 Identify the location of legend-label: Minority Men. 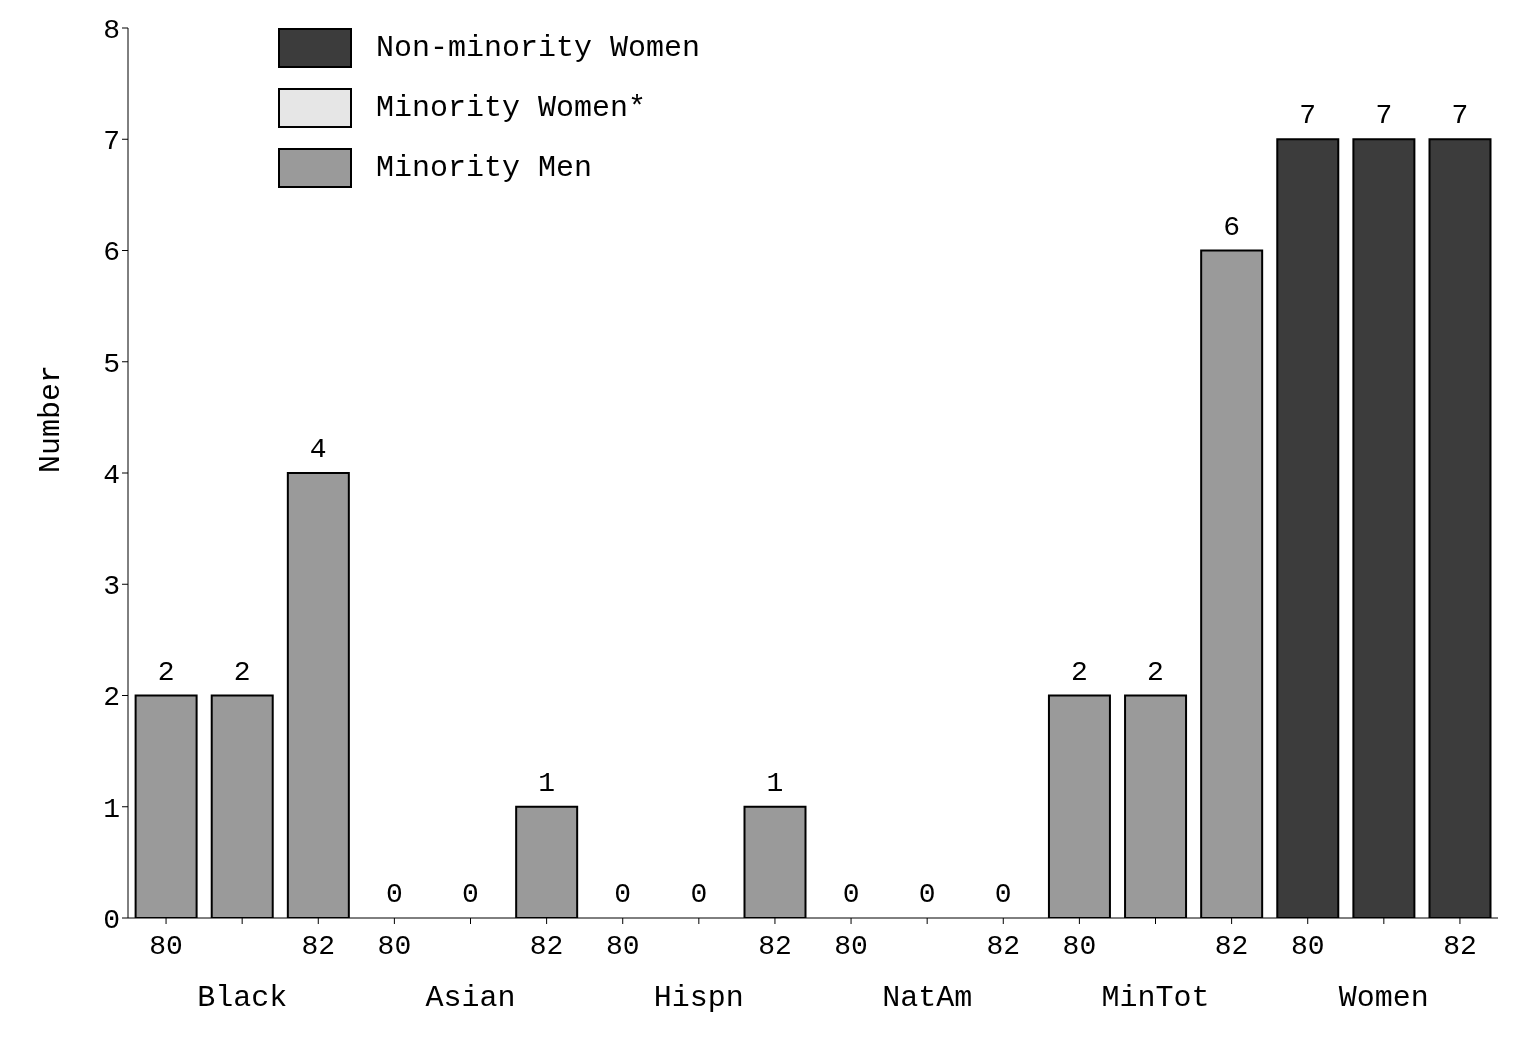
(484, 168).